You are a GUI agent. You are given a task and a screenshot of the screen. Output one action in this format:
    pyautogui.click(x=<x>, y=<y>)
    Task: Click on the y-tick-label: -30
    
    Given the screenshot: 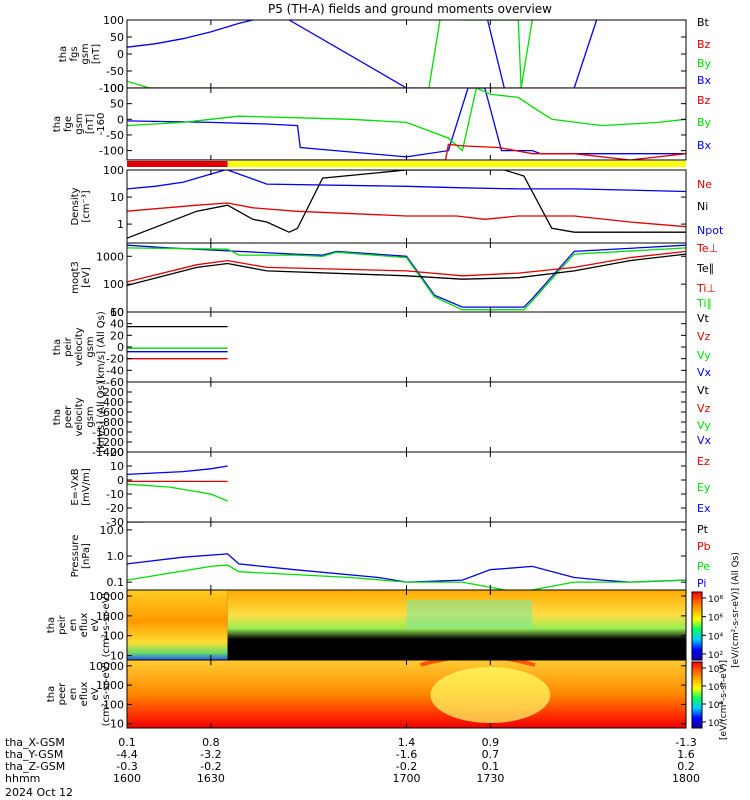 What is the action you would take?
    pyautogui.click(x=115, y=522)
    